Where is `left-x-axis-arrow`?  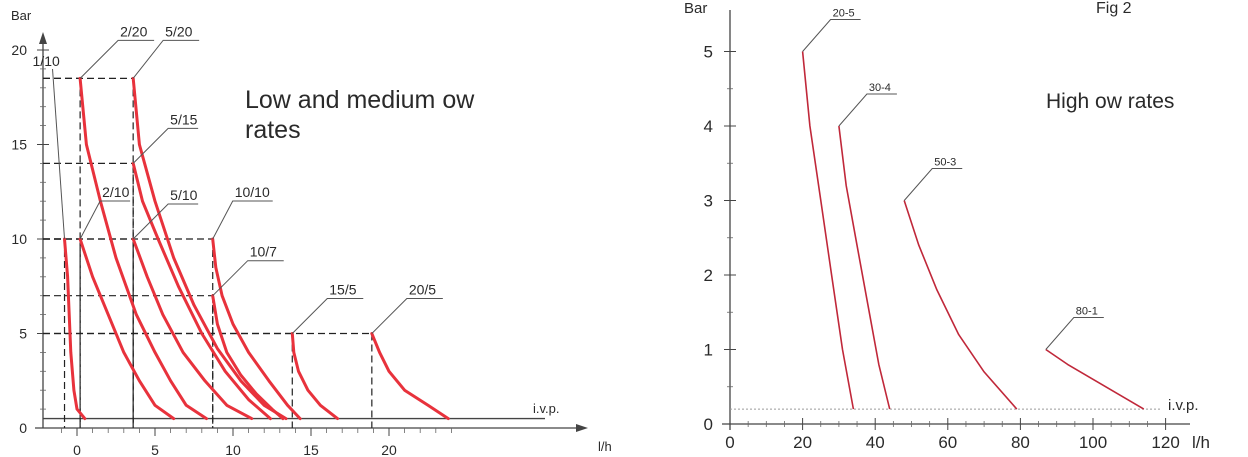 left-x-axis-arrow is located at coordinates (582, 428).